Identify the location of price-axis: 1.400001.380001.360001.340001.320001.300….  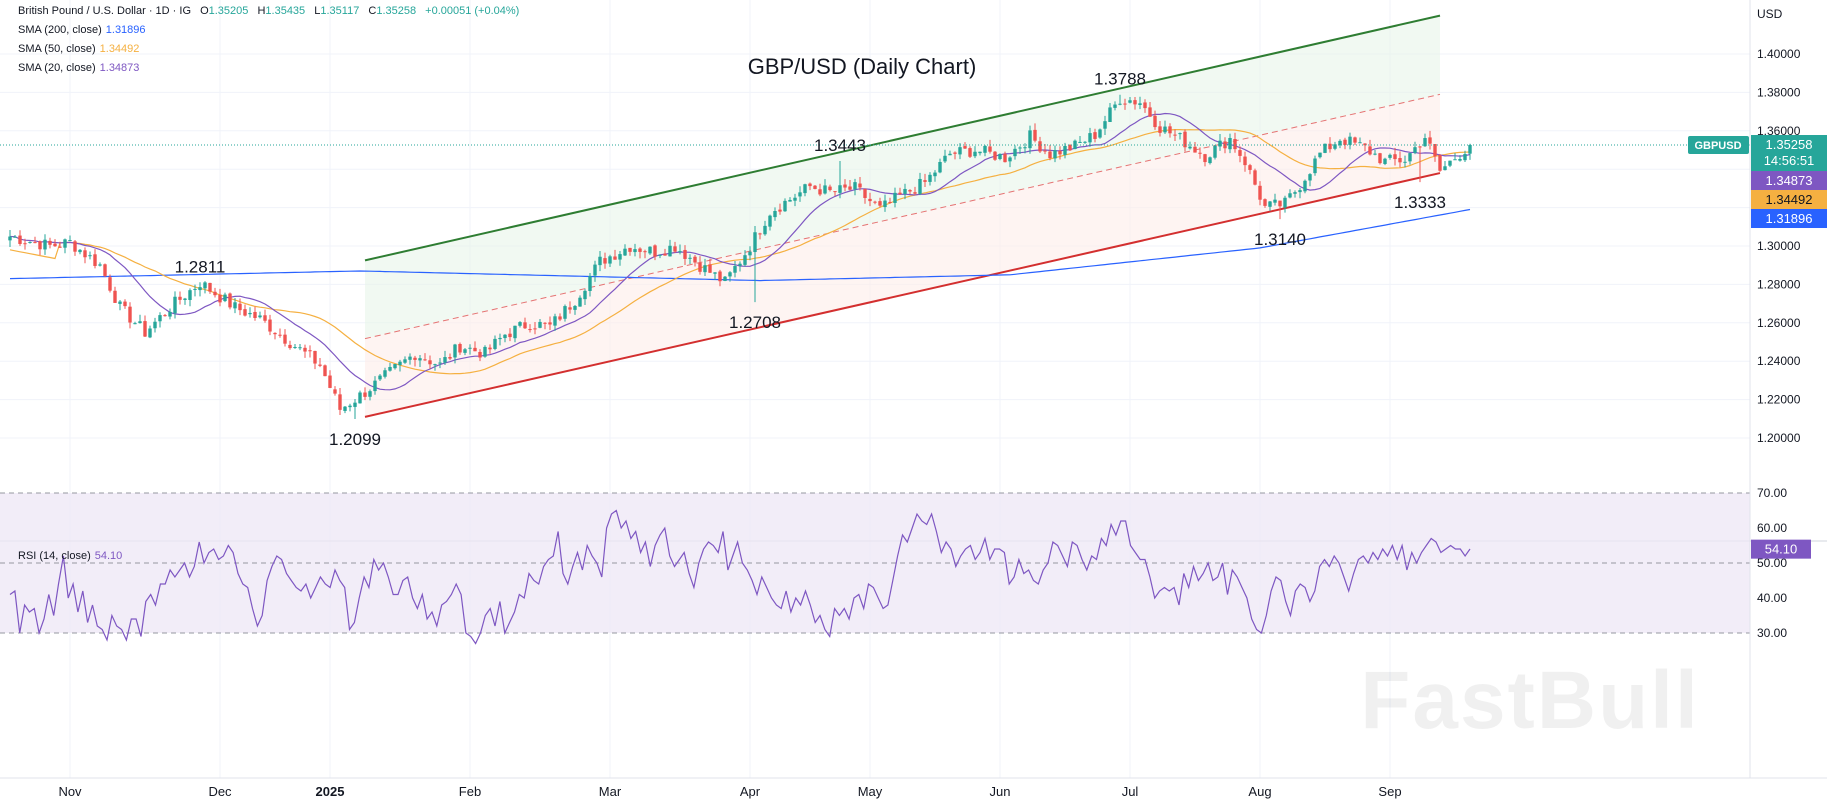
(1779, 246).